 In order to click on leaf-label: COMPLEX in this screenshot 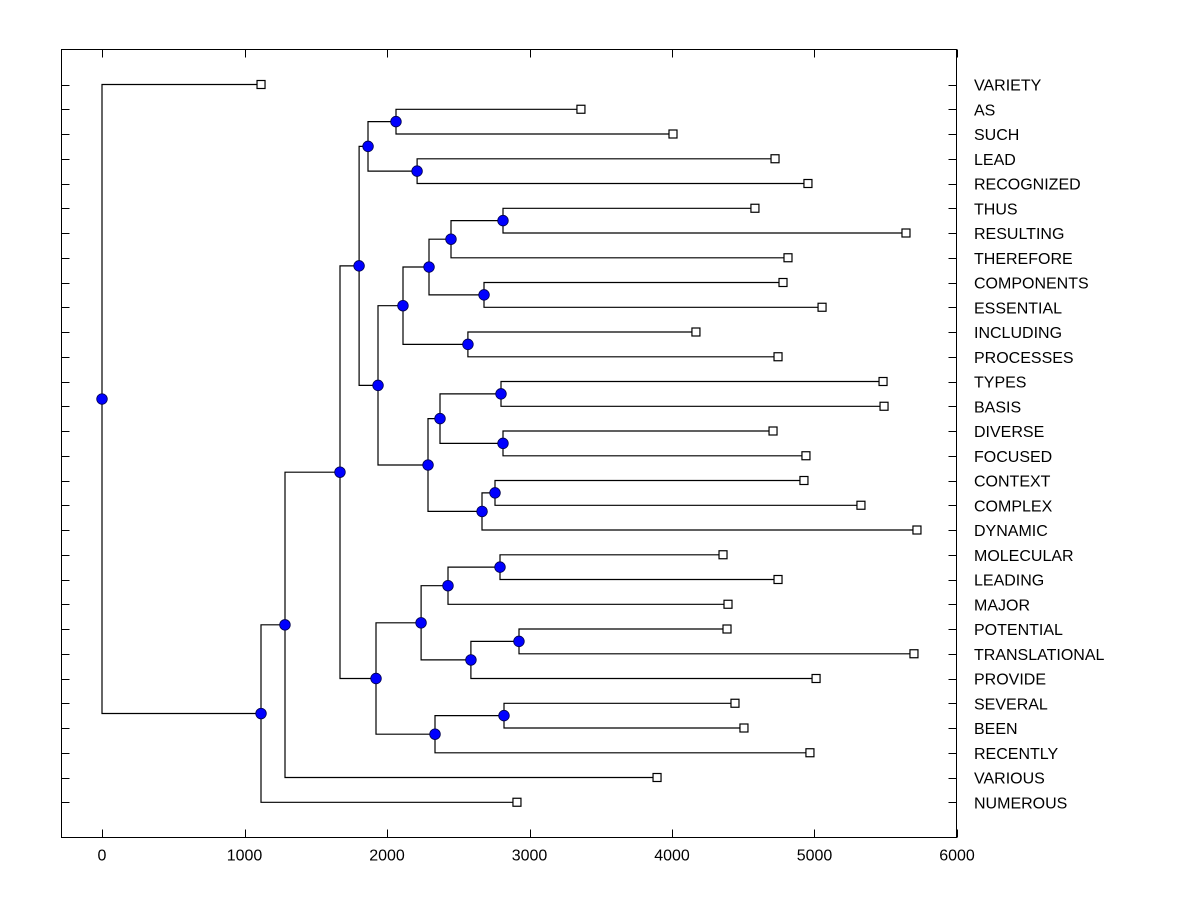, I will do `click(1013, 506)`.